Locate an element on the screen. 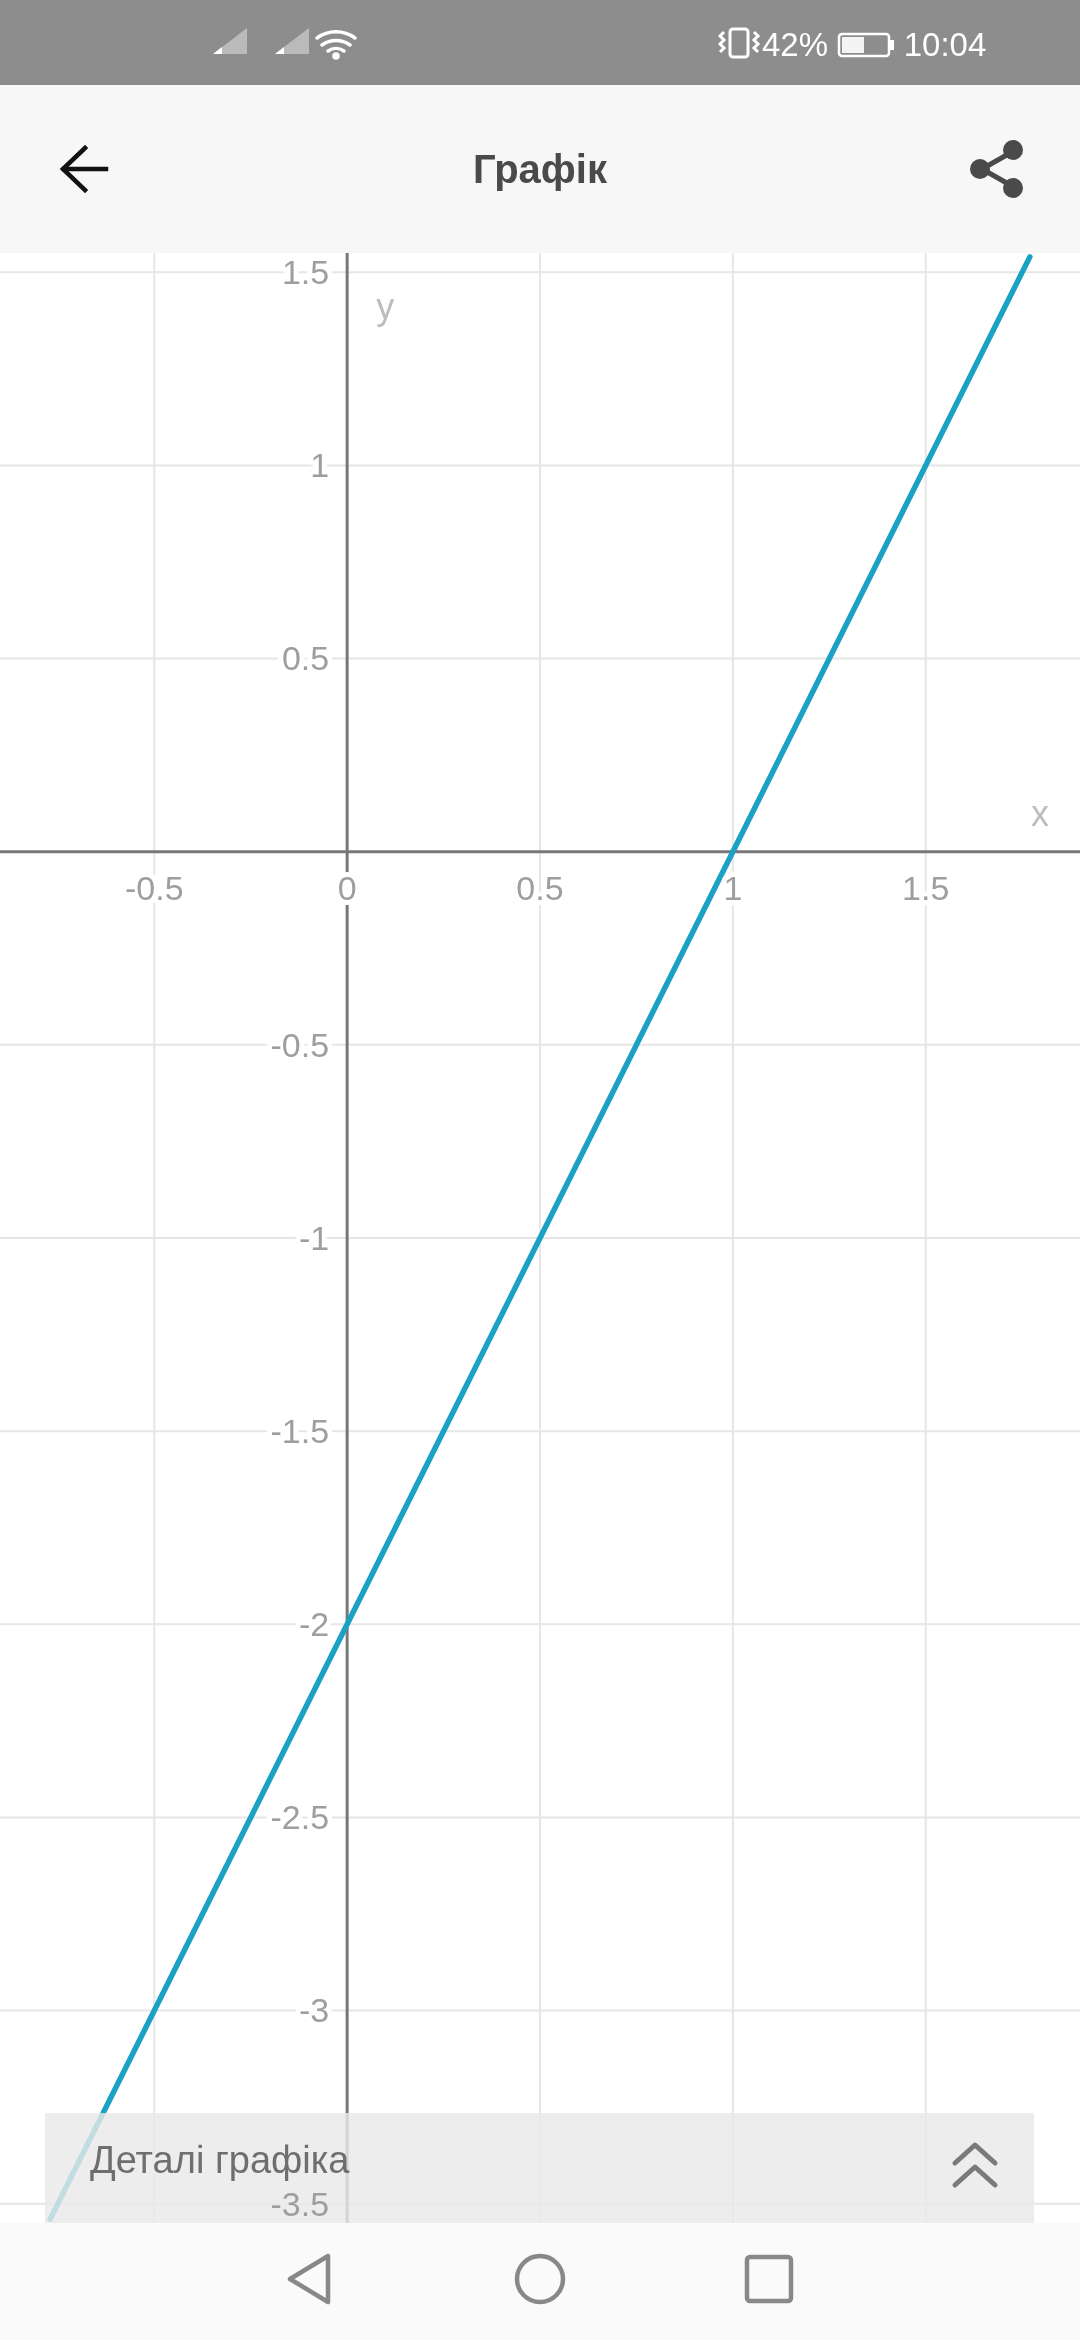  annotation: Деталі графіка is located at coordinates (220, 2160).